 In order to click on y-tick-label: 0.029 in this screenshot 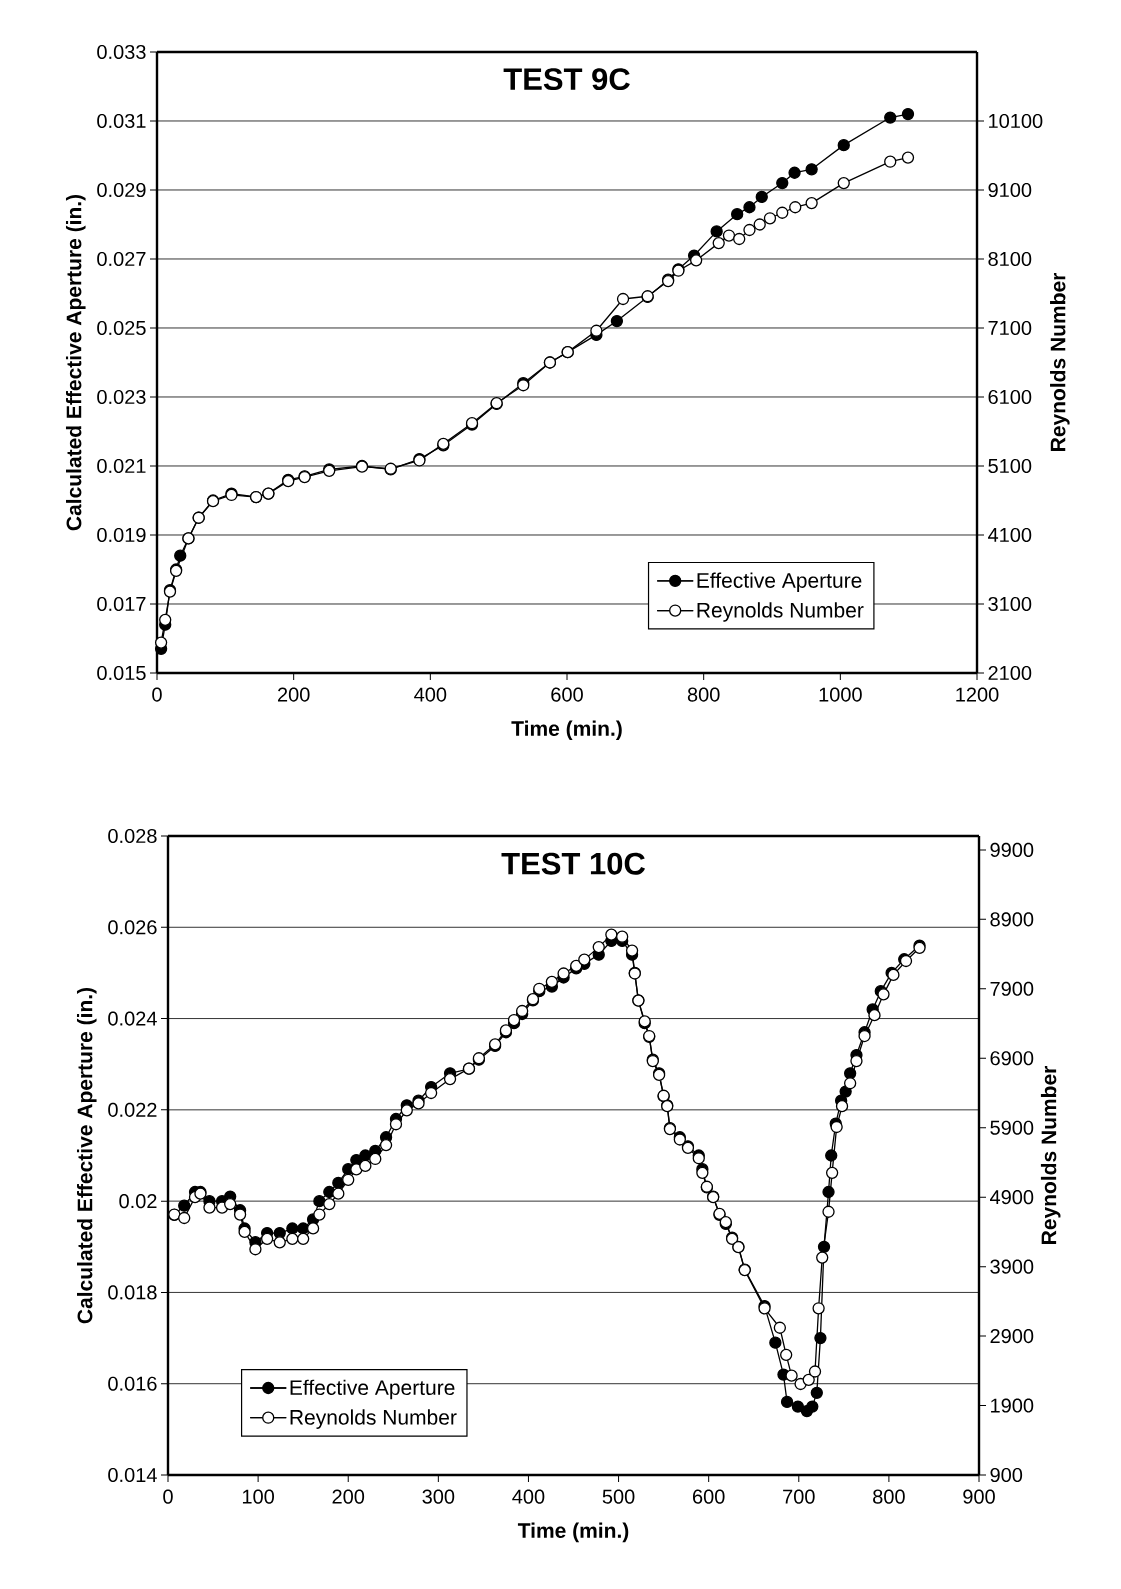, I will do `click(121, 190)`.